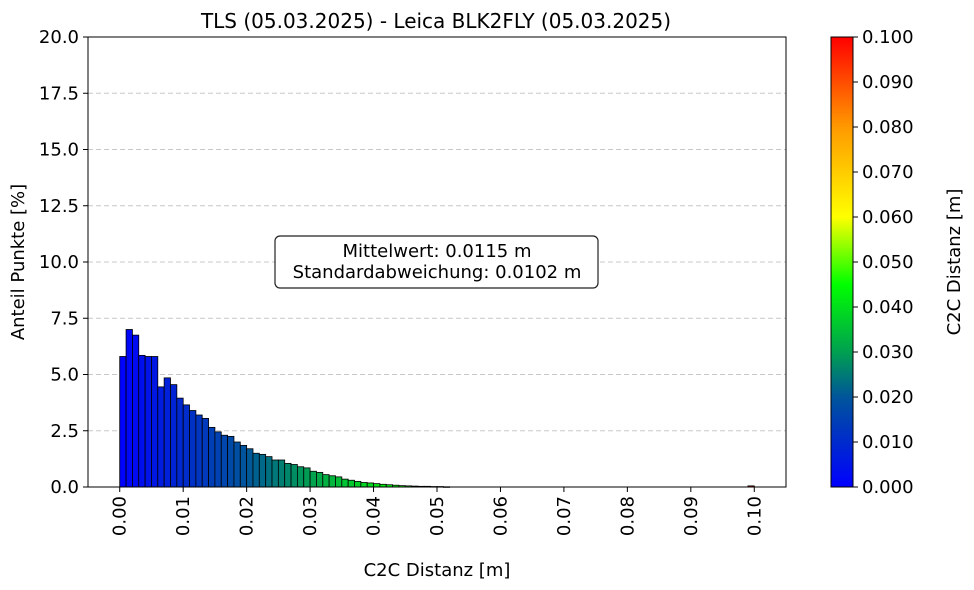 This screenshot has height=590, width=974. What do you see at coordinates (564, 516) in the screenshot?
I see `x-tick-label: 0.07` at bounding box center [564, 516].